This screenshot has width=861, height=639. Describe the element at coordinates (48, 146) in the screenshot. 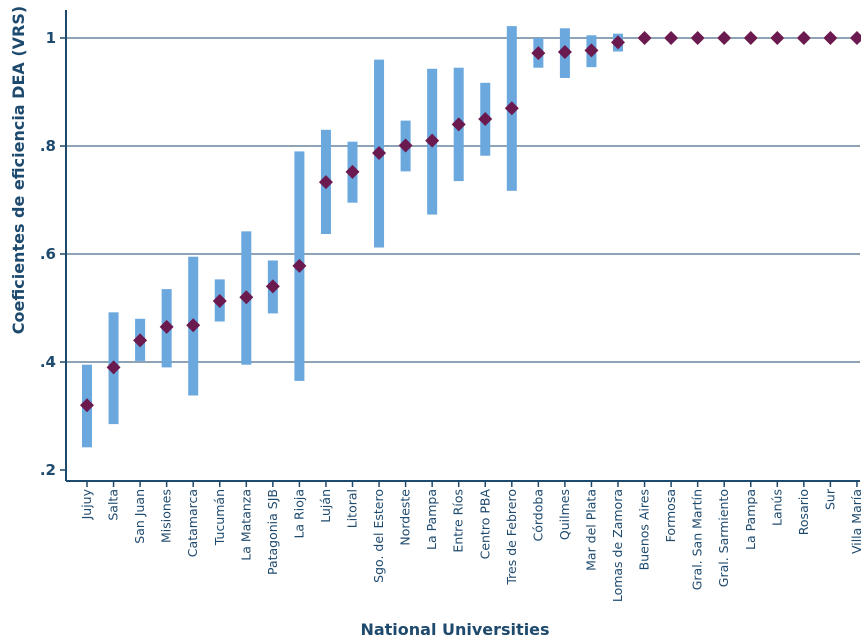

I see `y-tick-label: .8` at that location.